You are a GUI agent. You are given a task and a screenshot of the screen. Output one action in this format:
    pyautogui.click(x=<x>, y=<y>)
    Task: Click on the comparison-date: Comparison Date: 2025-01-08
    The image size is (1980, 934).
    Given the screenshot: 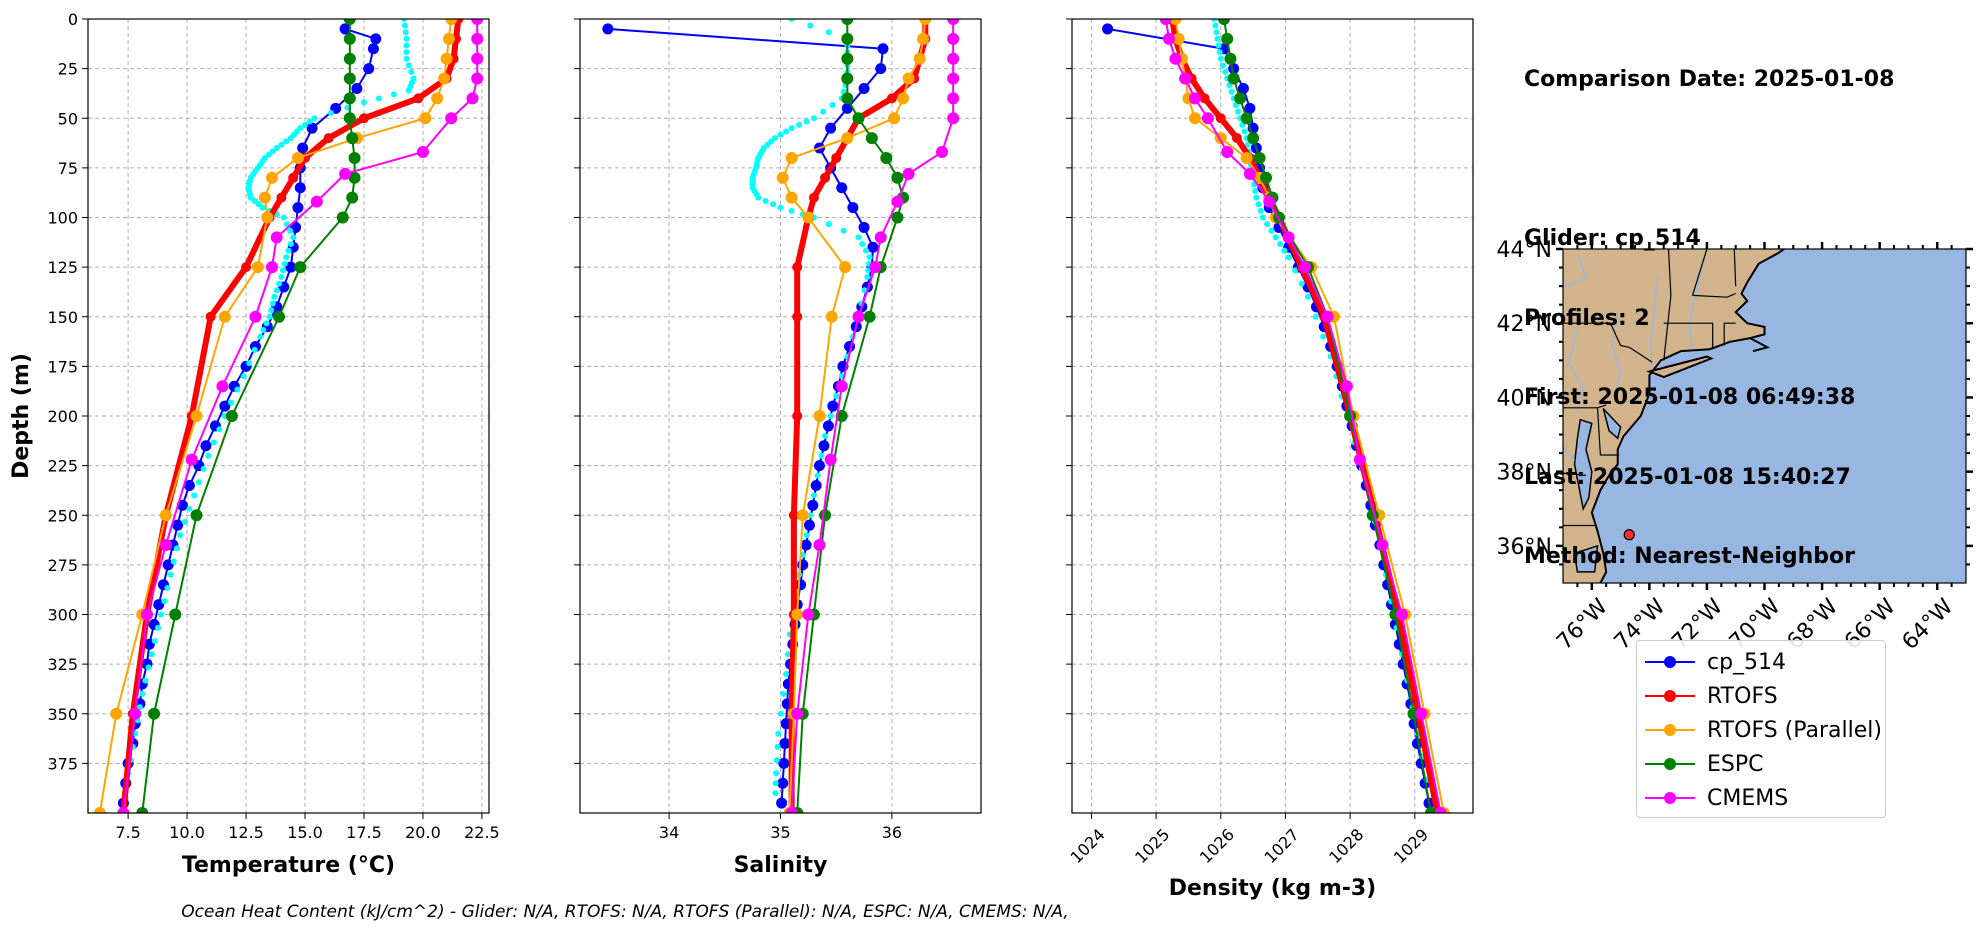 What is the action you would take?
    pyautogui.click(x=1709, y=79)
    